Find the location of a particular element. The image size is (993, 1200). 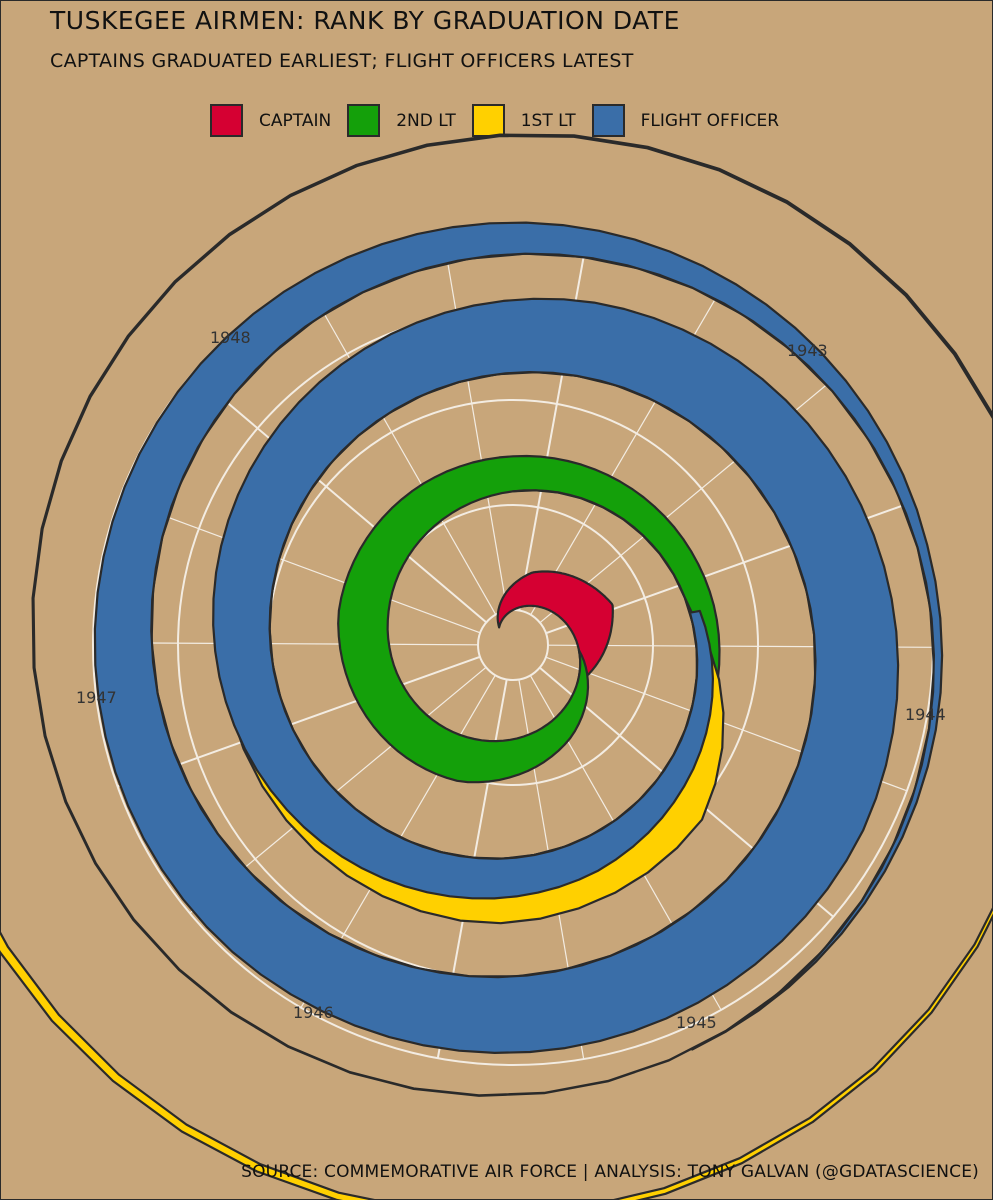

legend: CAPTAIN 2ND LT 1ST LT FLIGHT OFFICER is located at coordinates (502, 120).